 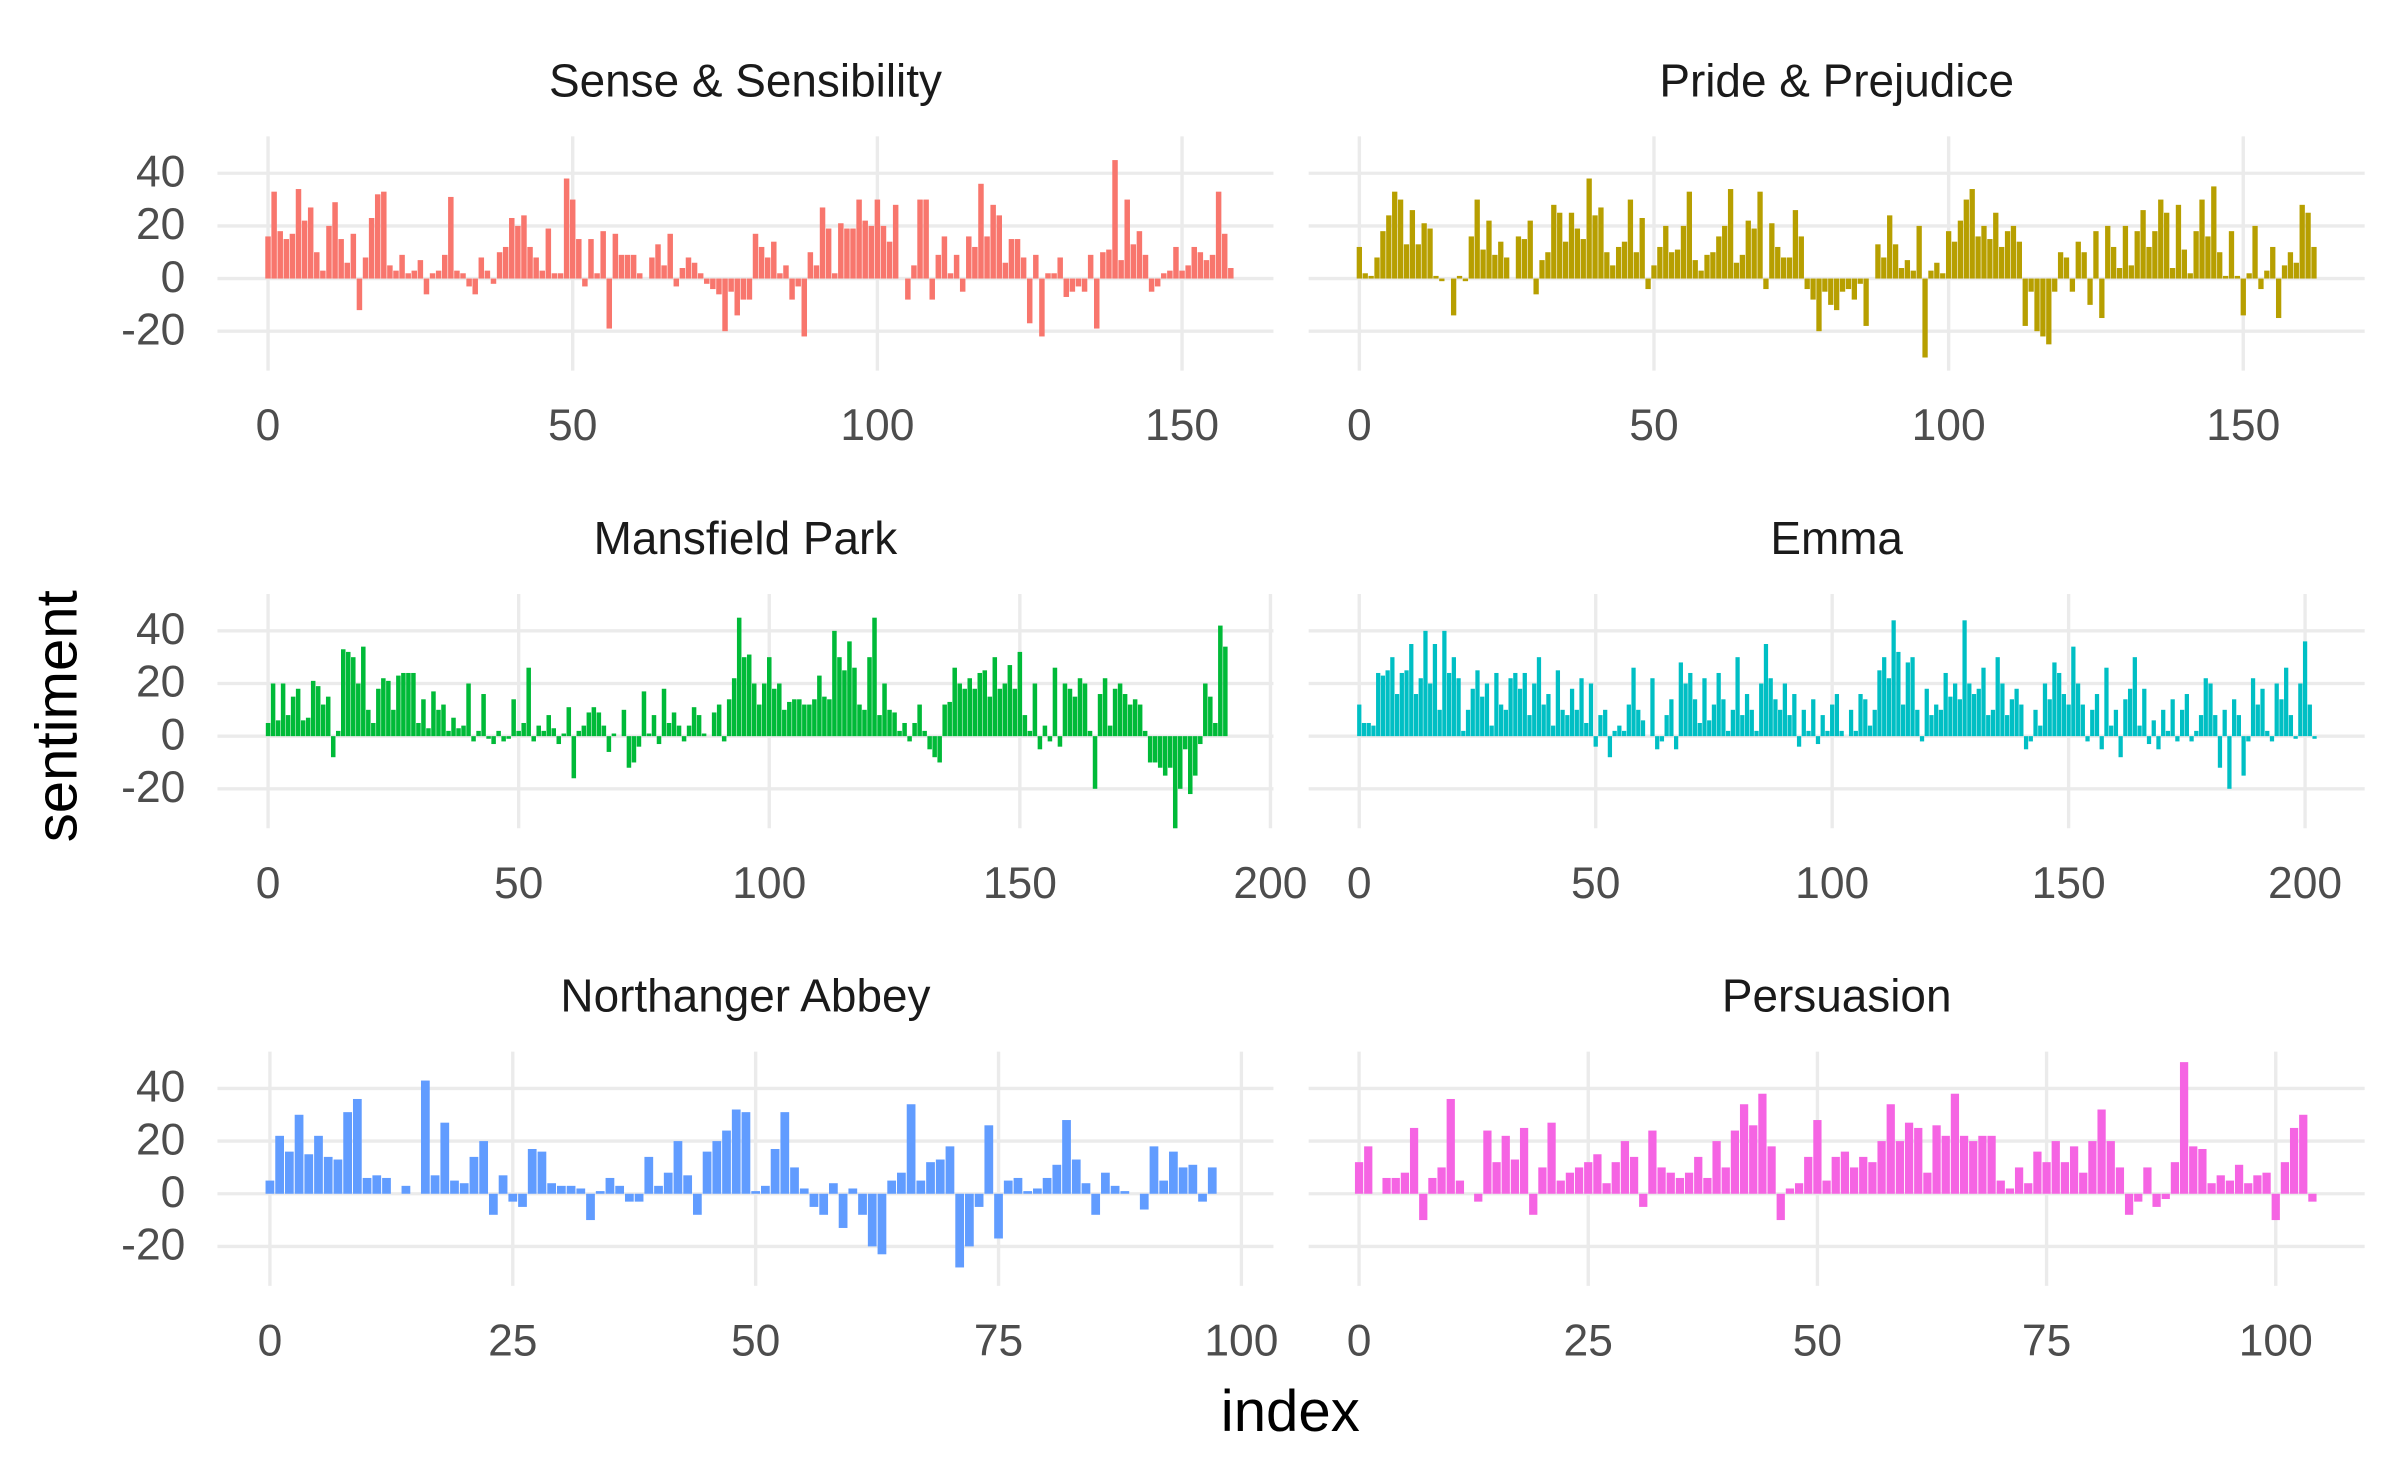 What do you see at coordinates (1290, 1411) in the screenshot?
I see `x-axis-title: index` at bounding box center [1290, 1411].